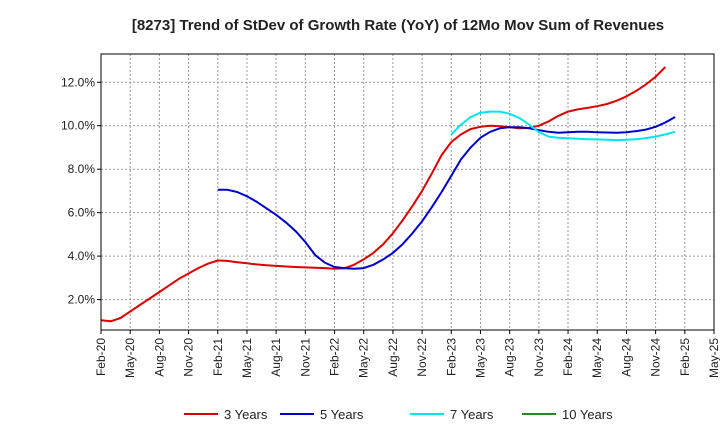 This screenshot has height=440, width=720. I want to click on x-tick-label: Feb-25, so click(685, 357).